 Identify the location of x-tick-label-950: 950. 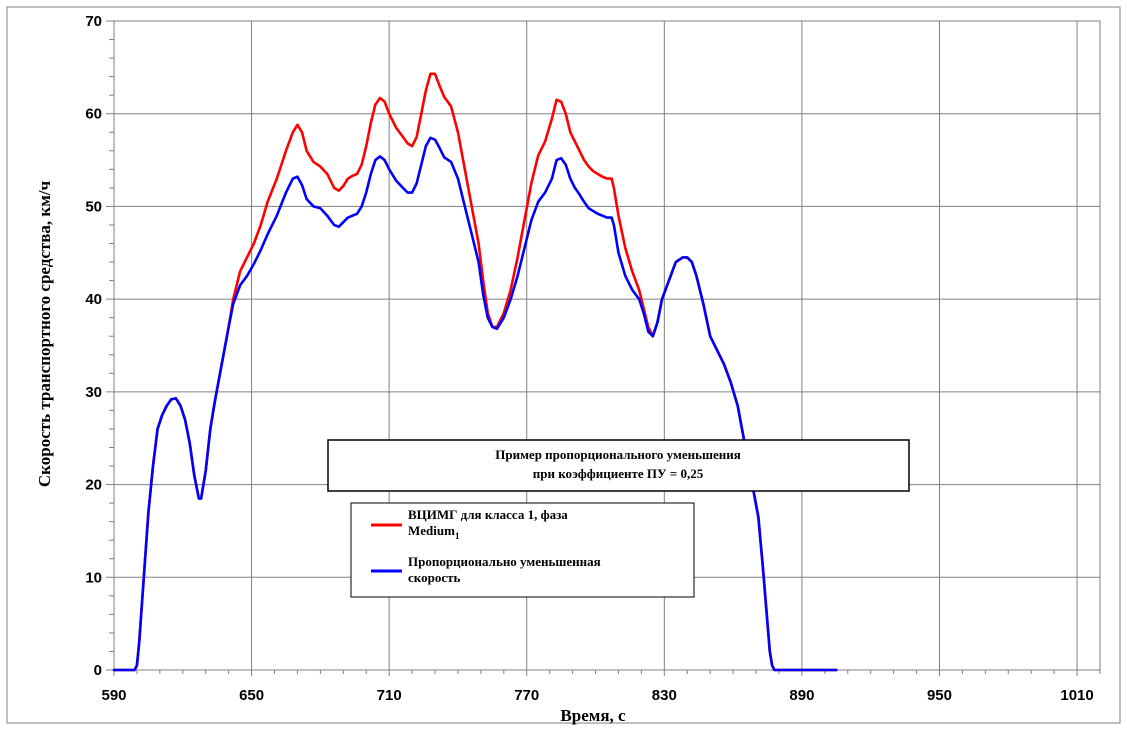
(939, 695).